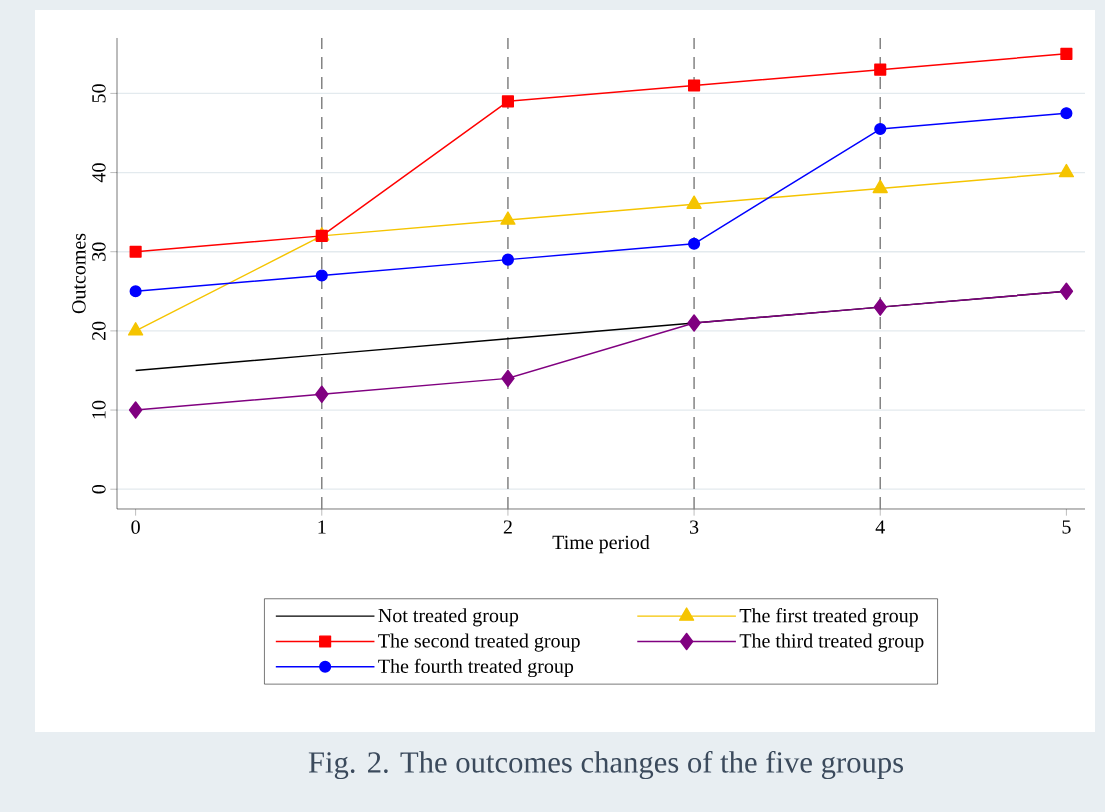  Describe the element at coordinates (1066, 527) in the screenshot. I see `x-tick-label: 5` at that location.